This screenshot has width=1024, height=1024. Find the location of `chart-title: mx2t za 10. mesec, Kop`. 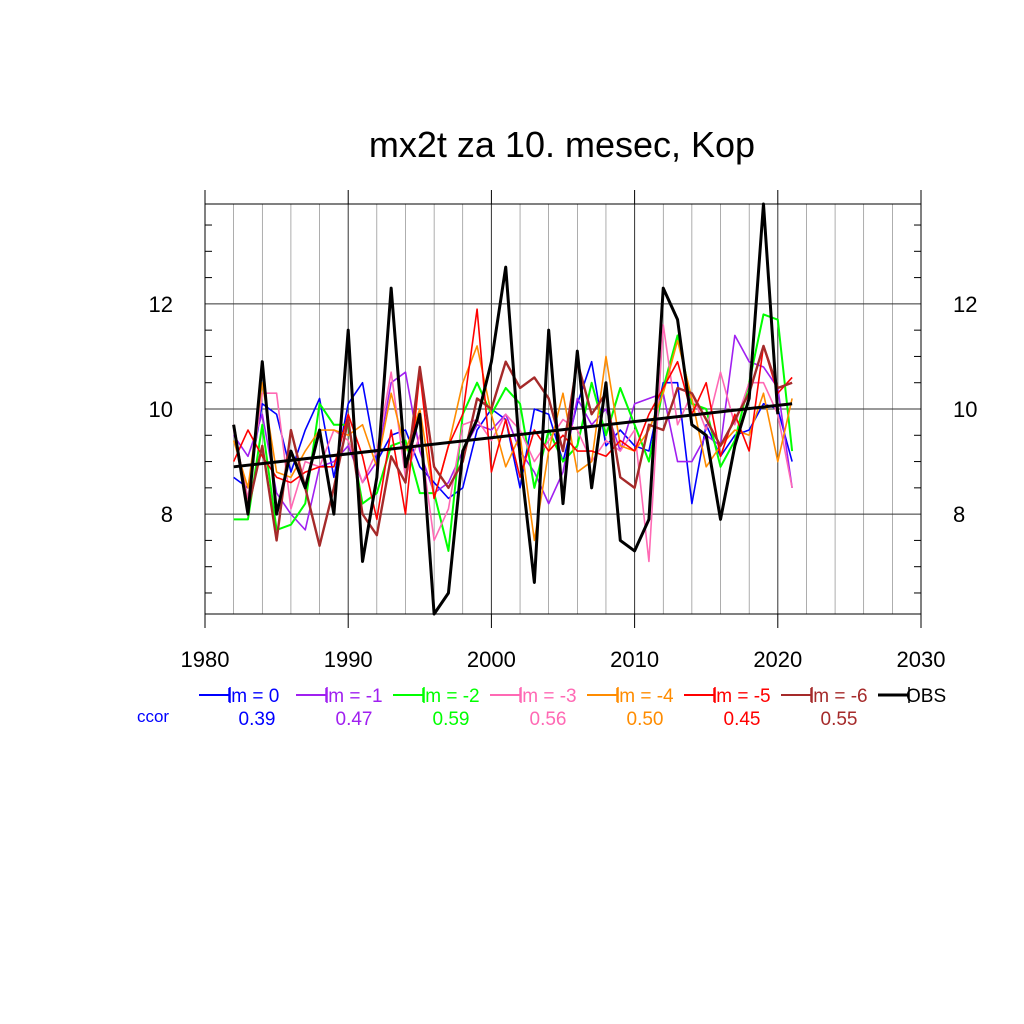

chart-title: mx2t za 10. mesec, Kop is located at coordinates (562, 144).